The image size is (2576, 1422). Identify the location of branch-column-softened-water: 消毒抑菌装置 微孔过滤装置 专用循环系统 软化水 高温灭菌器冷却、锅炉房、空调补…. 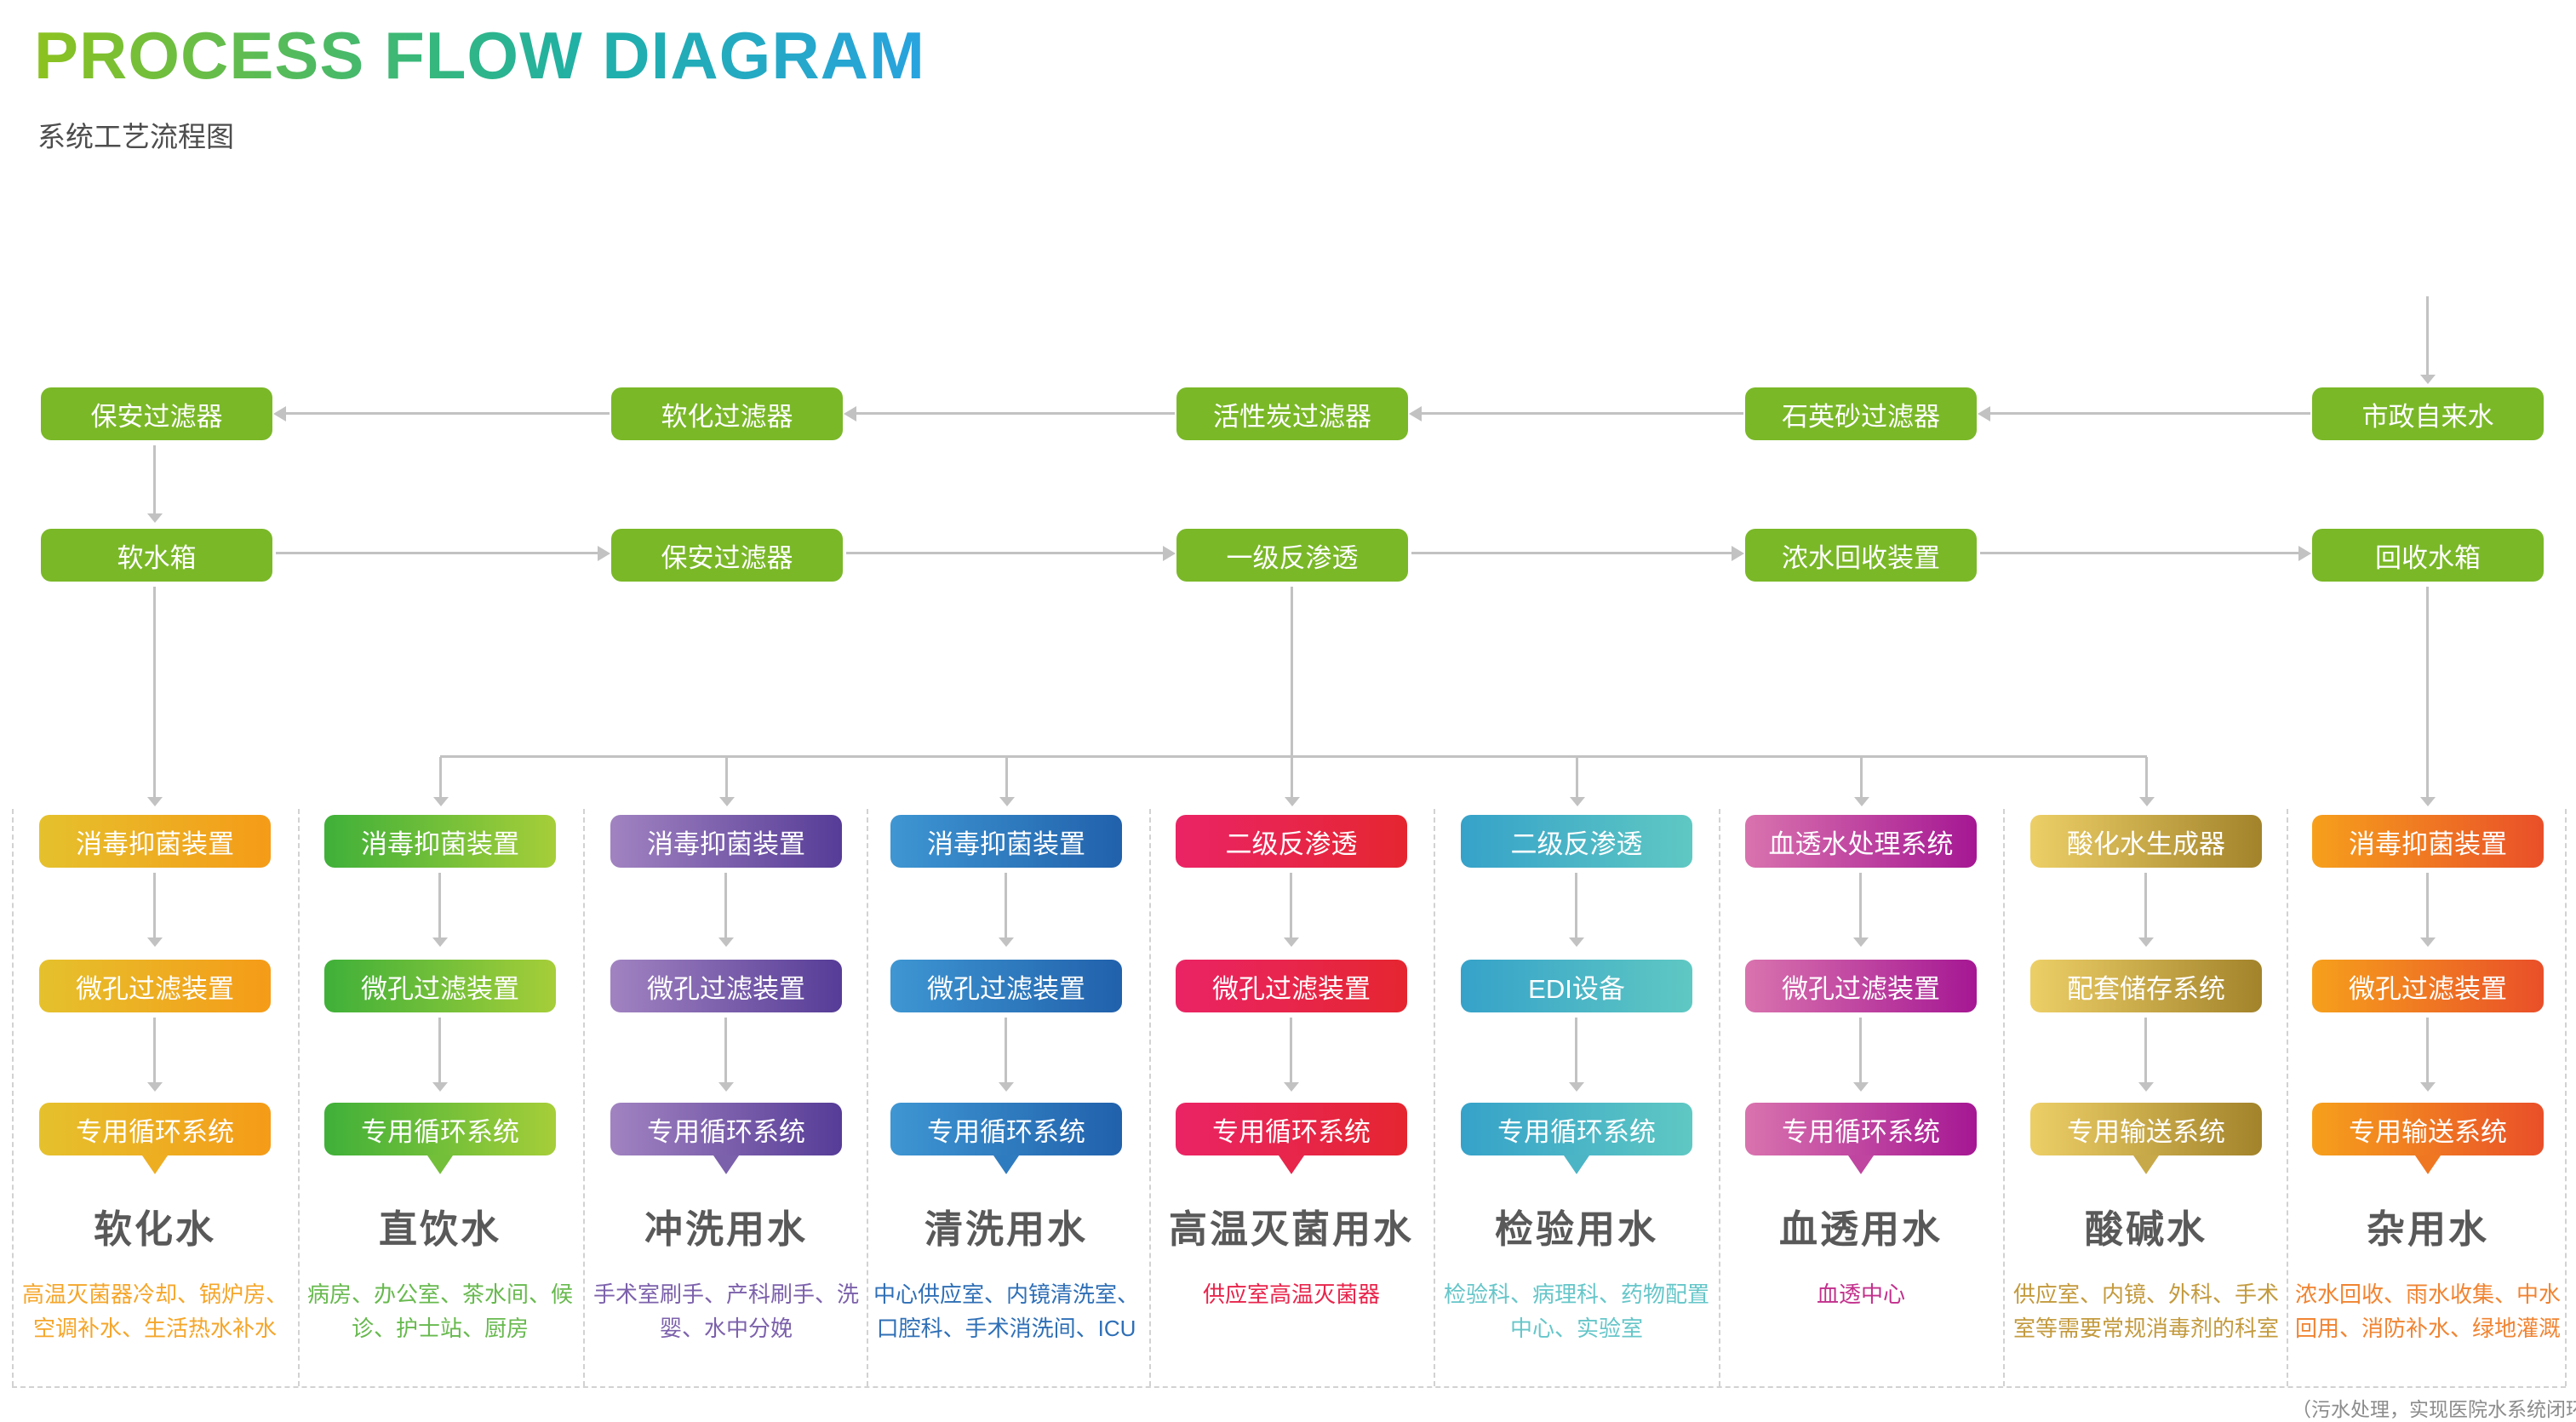
(155, 1110).